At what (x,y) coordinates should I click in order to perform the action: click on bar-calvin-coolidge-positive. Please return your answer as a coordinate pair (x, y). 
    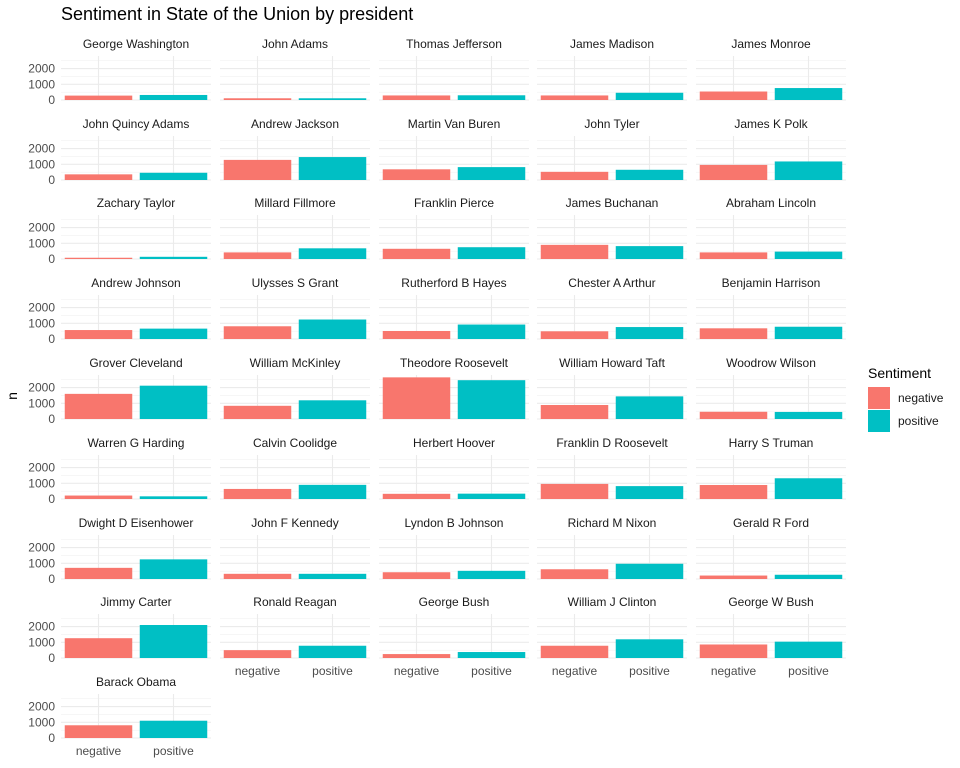
    Looking at the image, I should click on (332, 491).